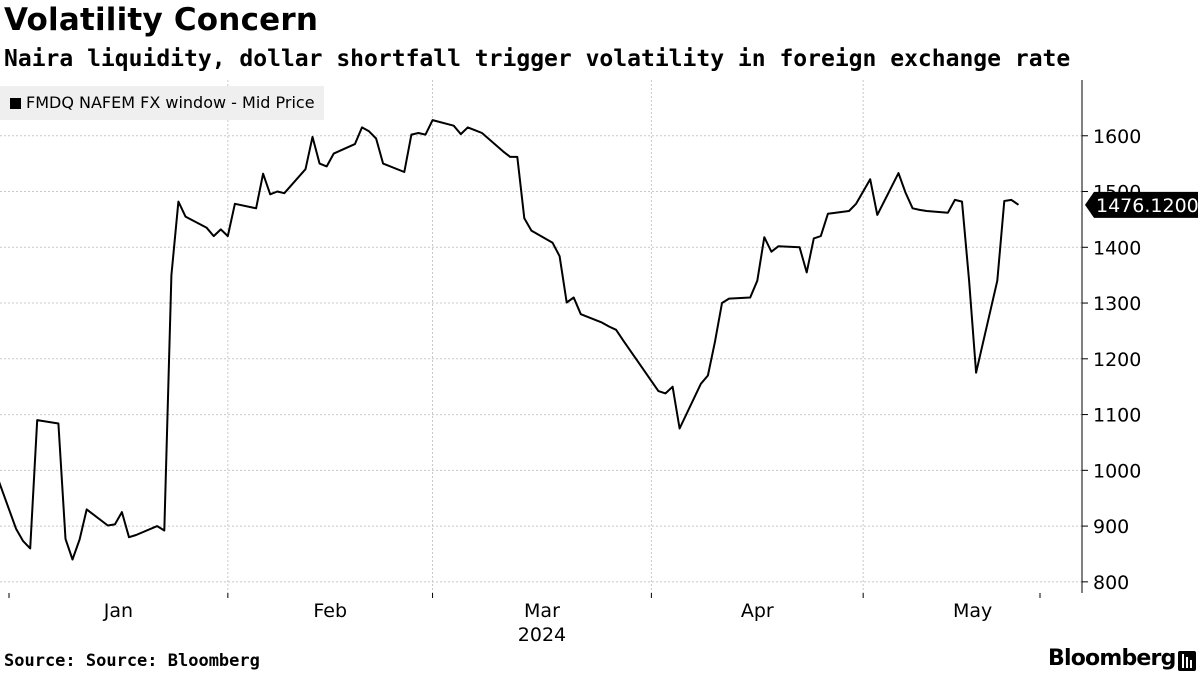  Describe the element at coordinates (542, 611) in the screenshot. I see `x-tick-label-mar: Mar` at that location.